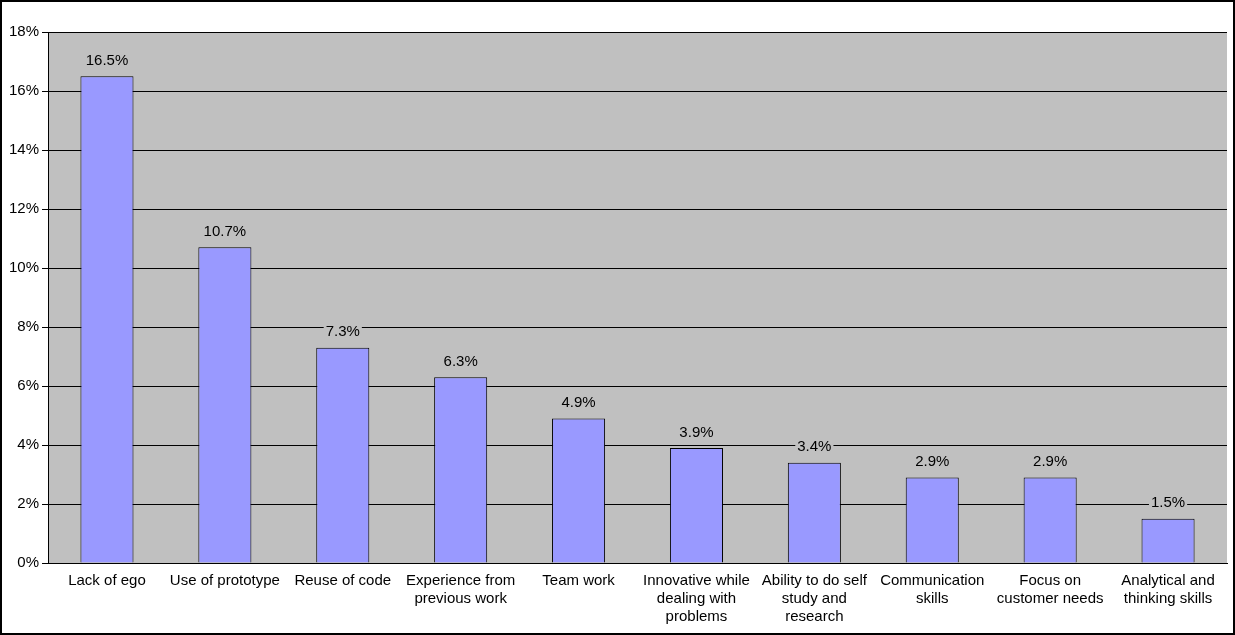 Image resolution: width=1235 pixels, height=635 pixels. What do you see at coordinates (579, 580) in the screenshot?
I see `x-tick-label: Team work` at bounding box center [579, 580].